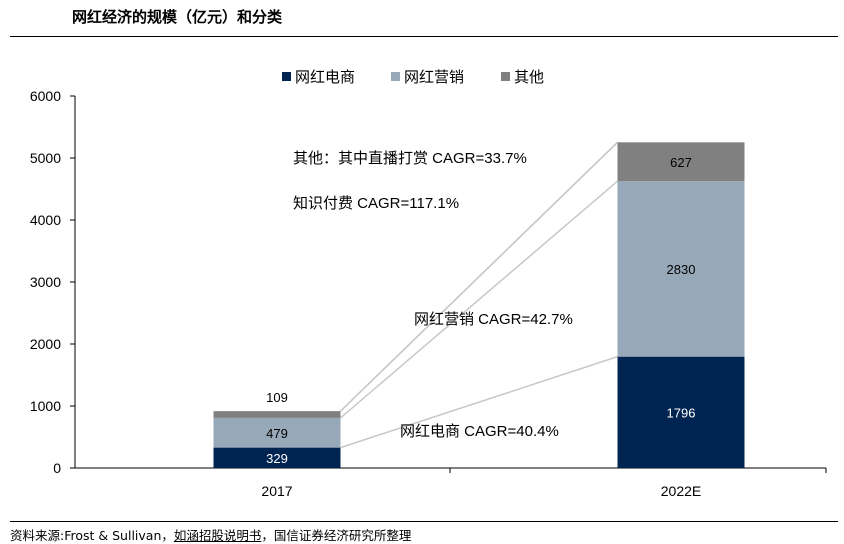 Image resolution: width=844 pixels, height=544 pixels. What do you see at coordinates (410, 158) in the screenshot?
I see `cagr-annotation: 其他：其中直播打赏 CAGR=33.7%` at bounding box center [410, 158].